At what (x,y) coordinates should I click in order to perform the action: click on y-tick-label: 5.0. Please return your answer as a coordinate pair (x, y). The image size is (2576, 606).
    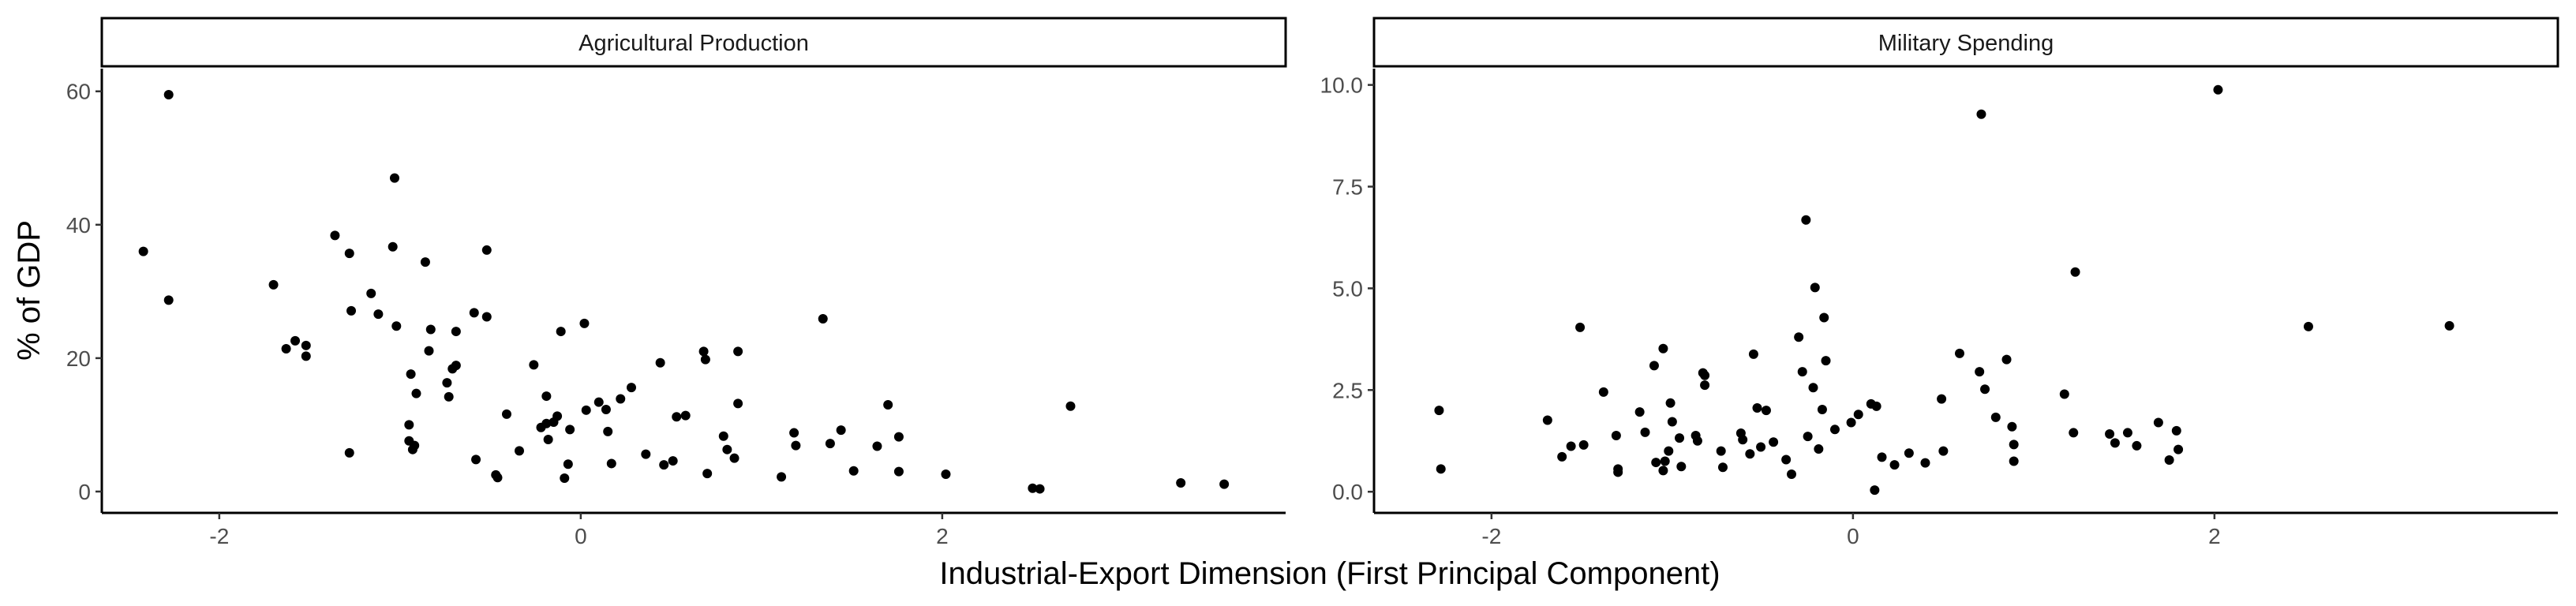
    Looking at the image, I should click on (1347, 288).